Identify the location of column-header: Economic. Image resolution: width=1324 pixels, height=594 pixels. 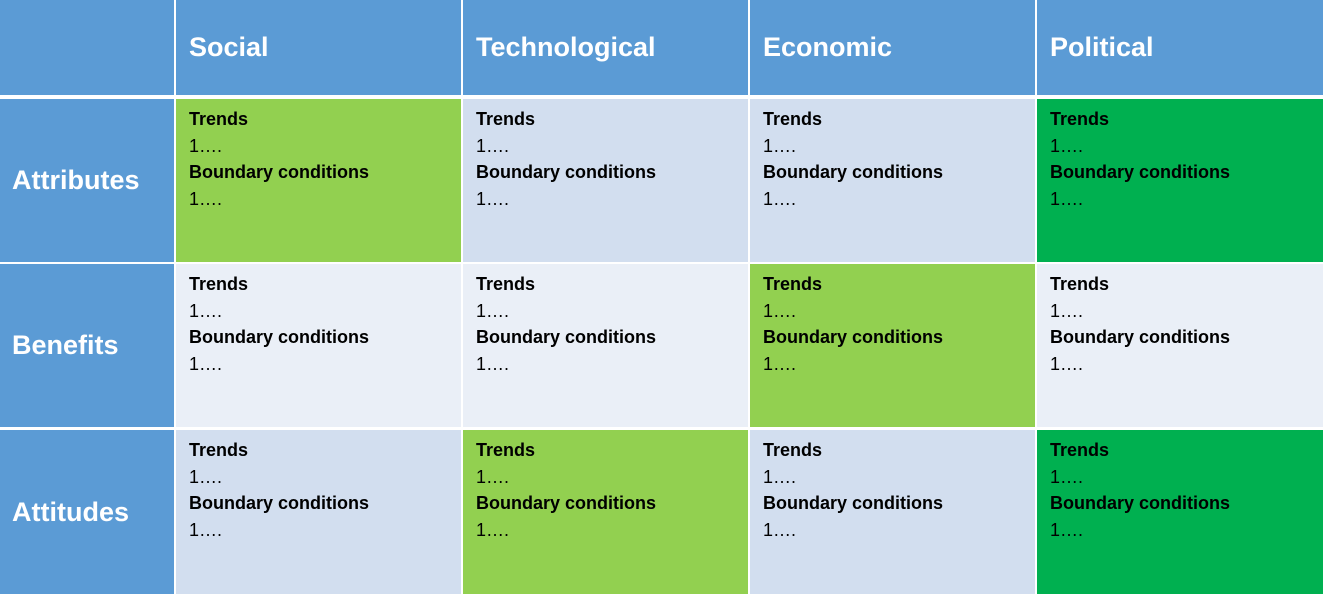
(892, 47).